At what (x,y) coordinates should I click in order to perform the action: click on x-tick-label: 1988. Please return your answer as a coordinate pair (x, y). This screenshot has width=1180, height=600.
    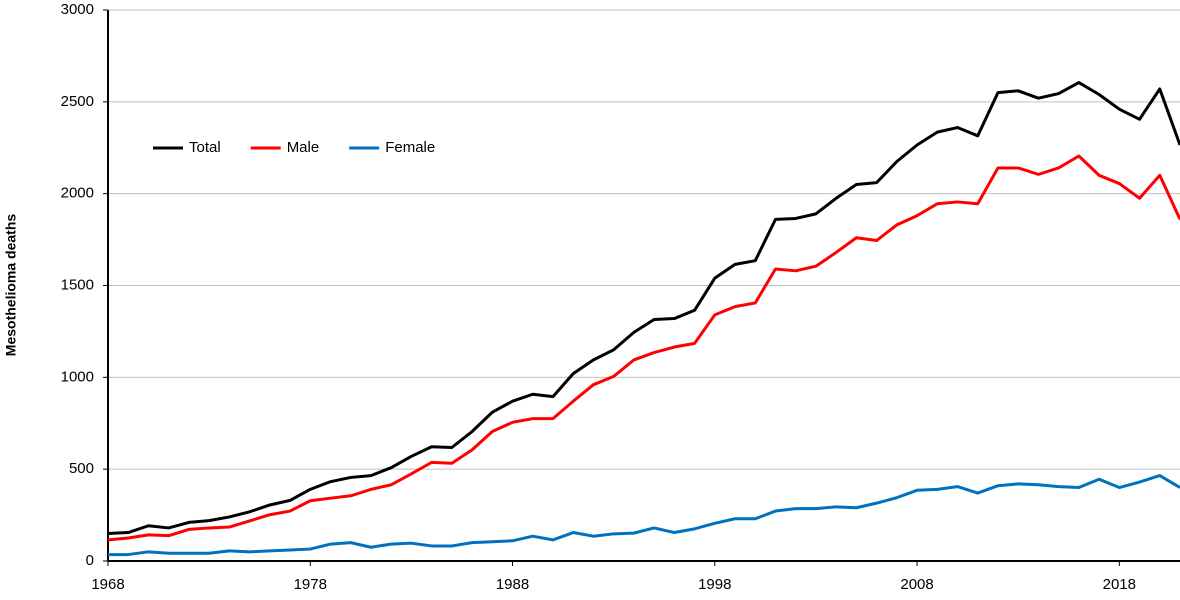
    Looking at the image, I should click on (512, 584).